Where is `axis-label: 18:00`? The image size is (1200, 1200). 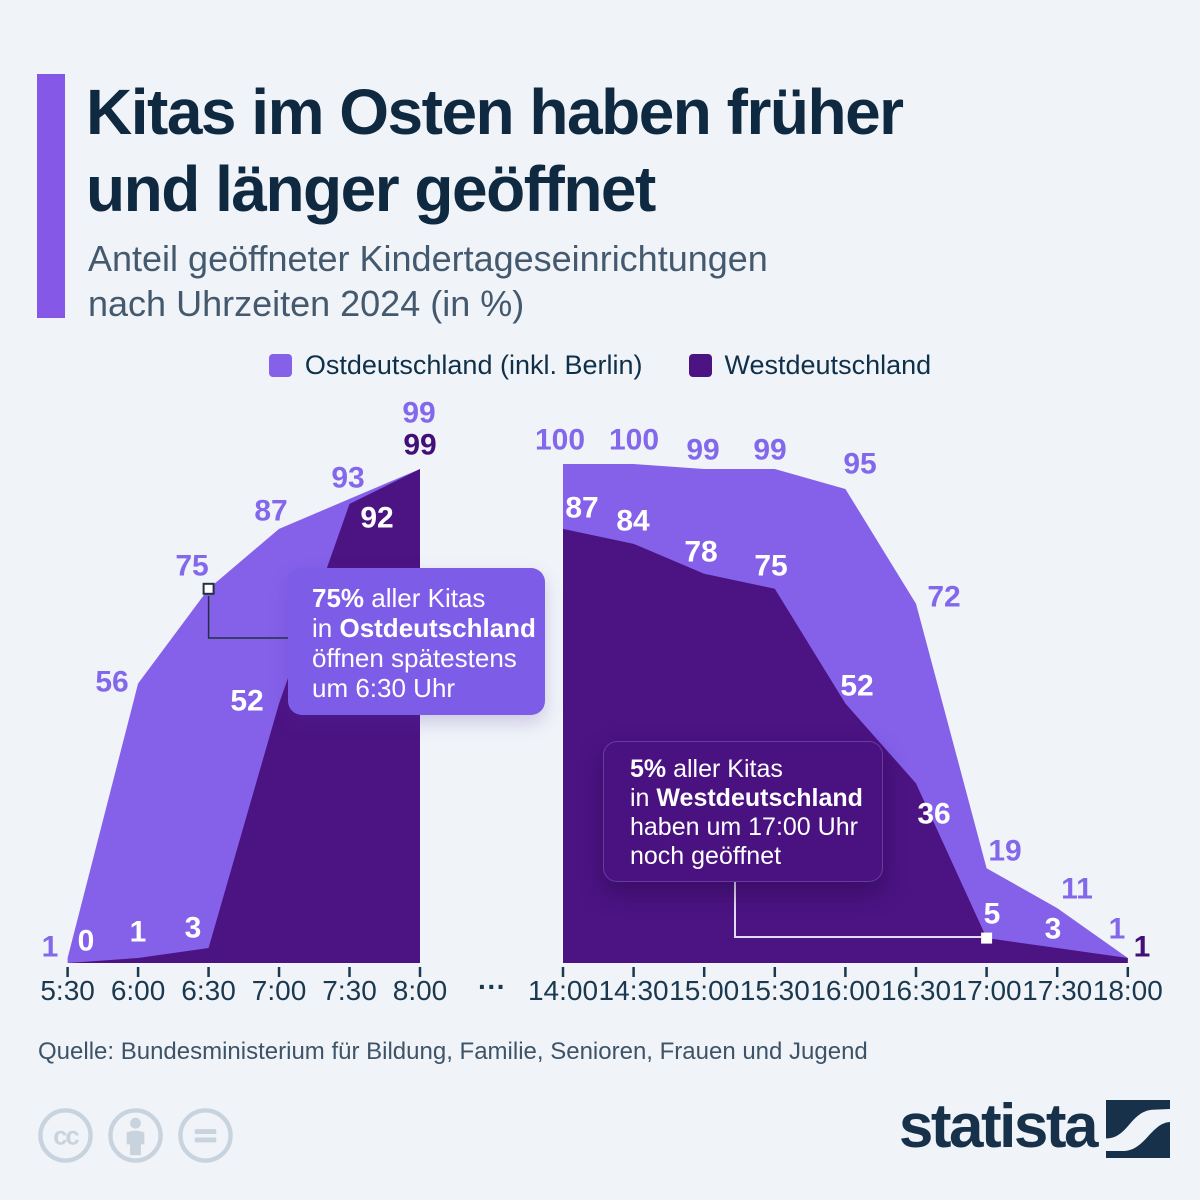
axis-label: 18:00 is located at coordinates (1128, 990).